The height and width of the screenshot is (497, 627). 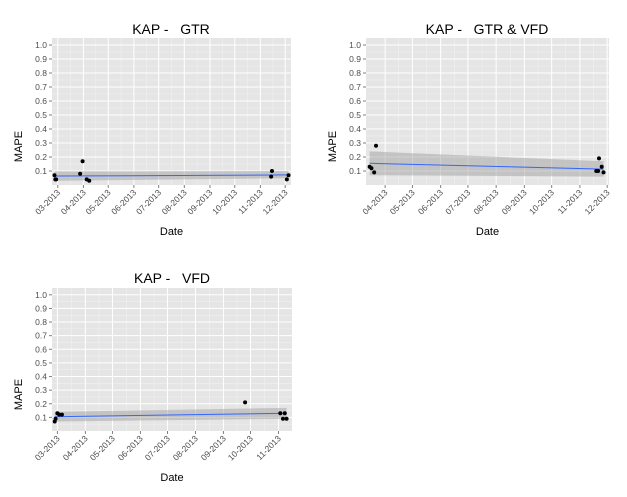 I want to click on confidence-band, so click(x=486, y=164).